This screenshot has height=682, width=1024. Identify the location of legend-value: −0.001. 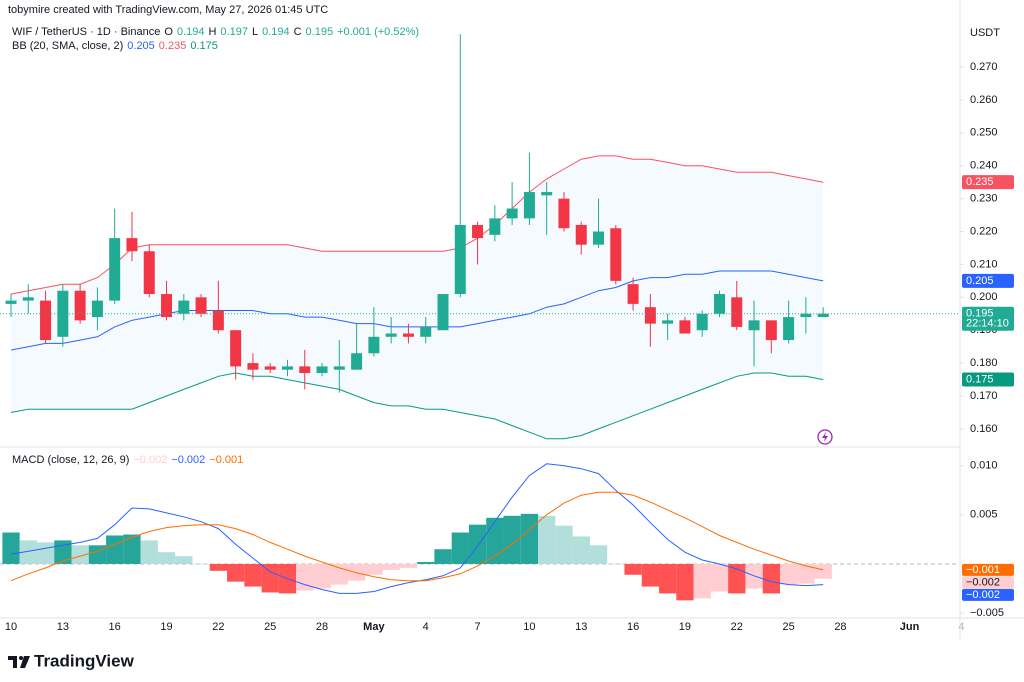
(226, 460).